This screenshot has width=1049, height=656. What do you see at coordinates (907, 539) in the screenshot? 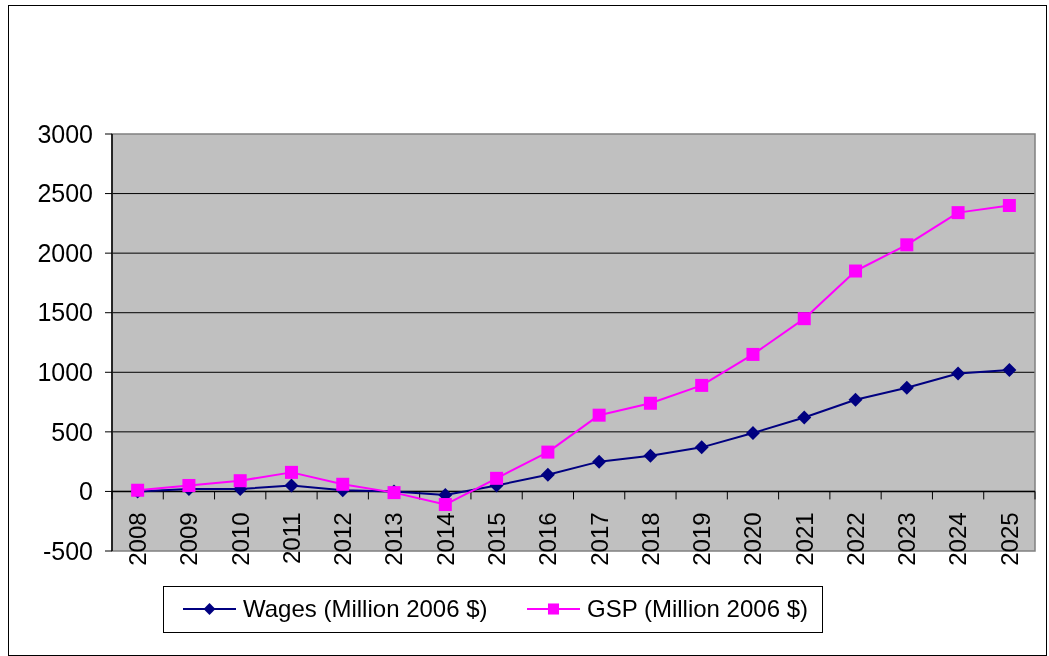
I see `x-tick-label: 2023` at bounding box center [907, 539].